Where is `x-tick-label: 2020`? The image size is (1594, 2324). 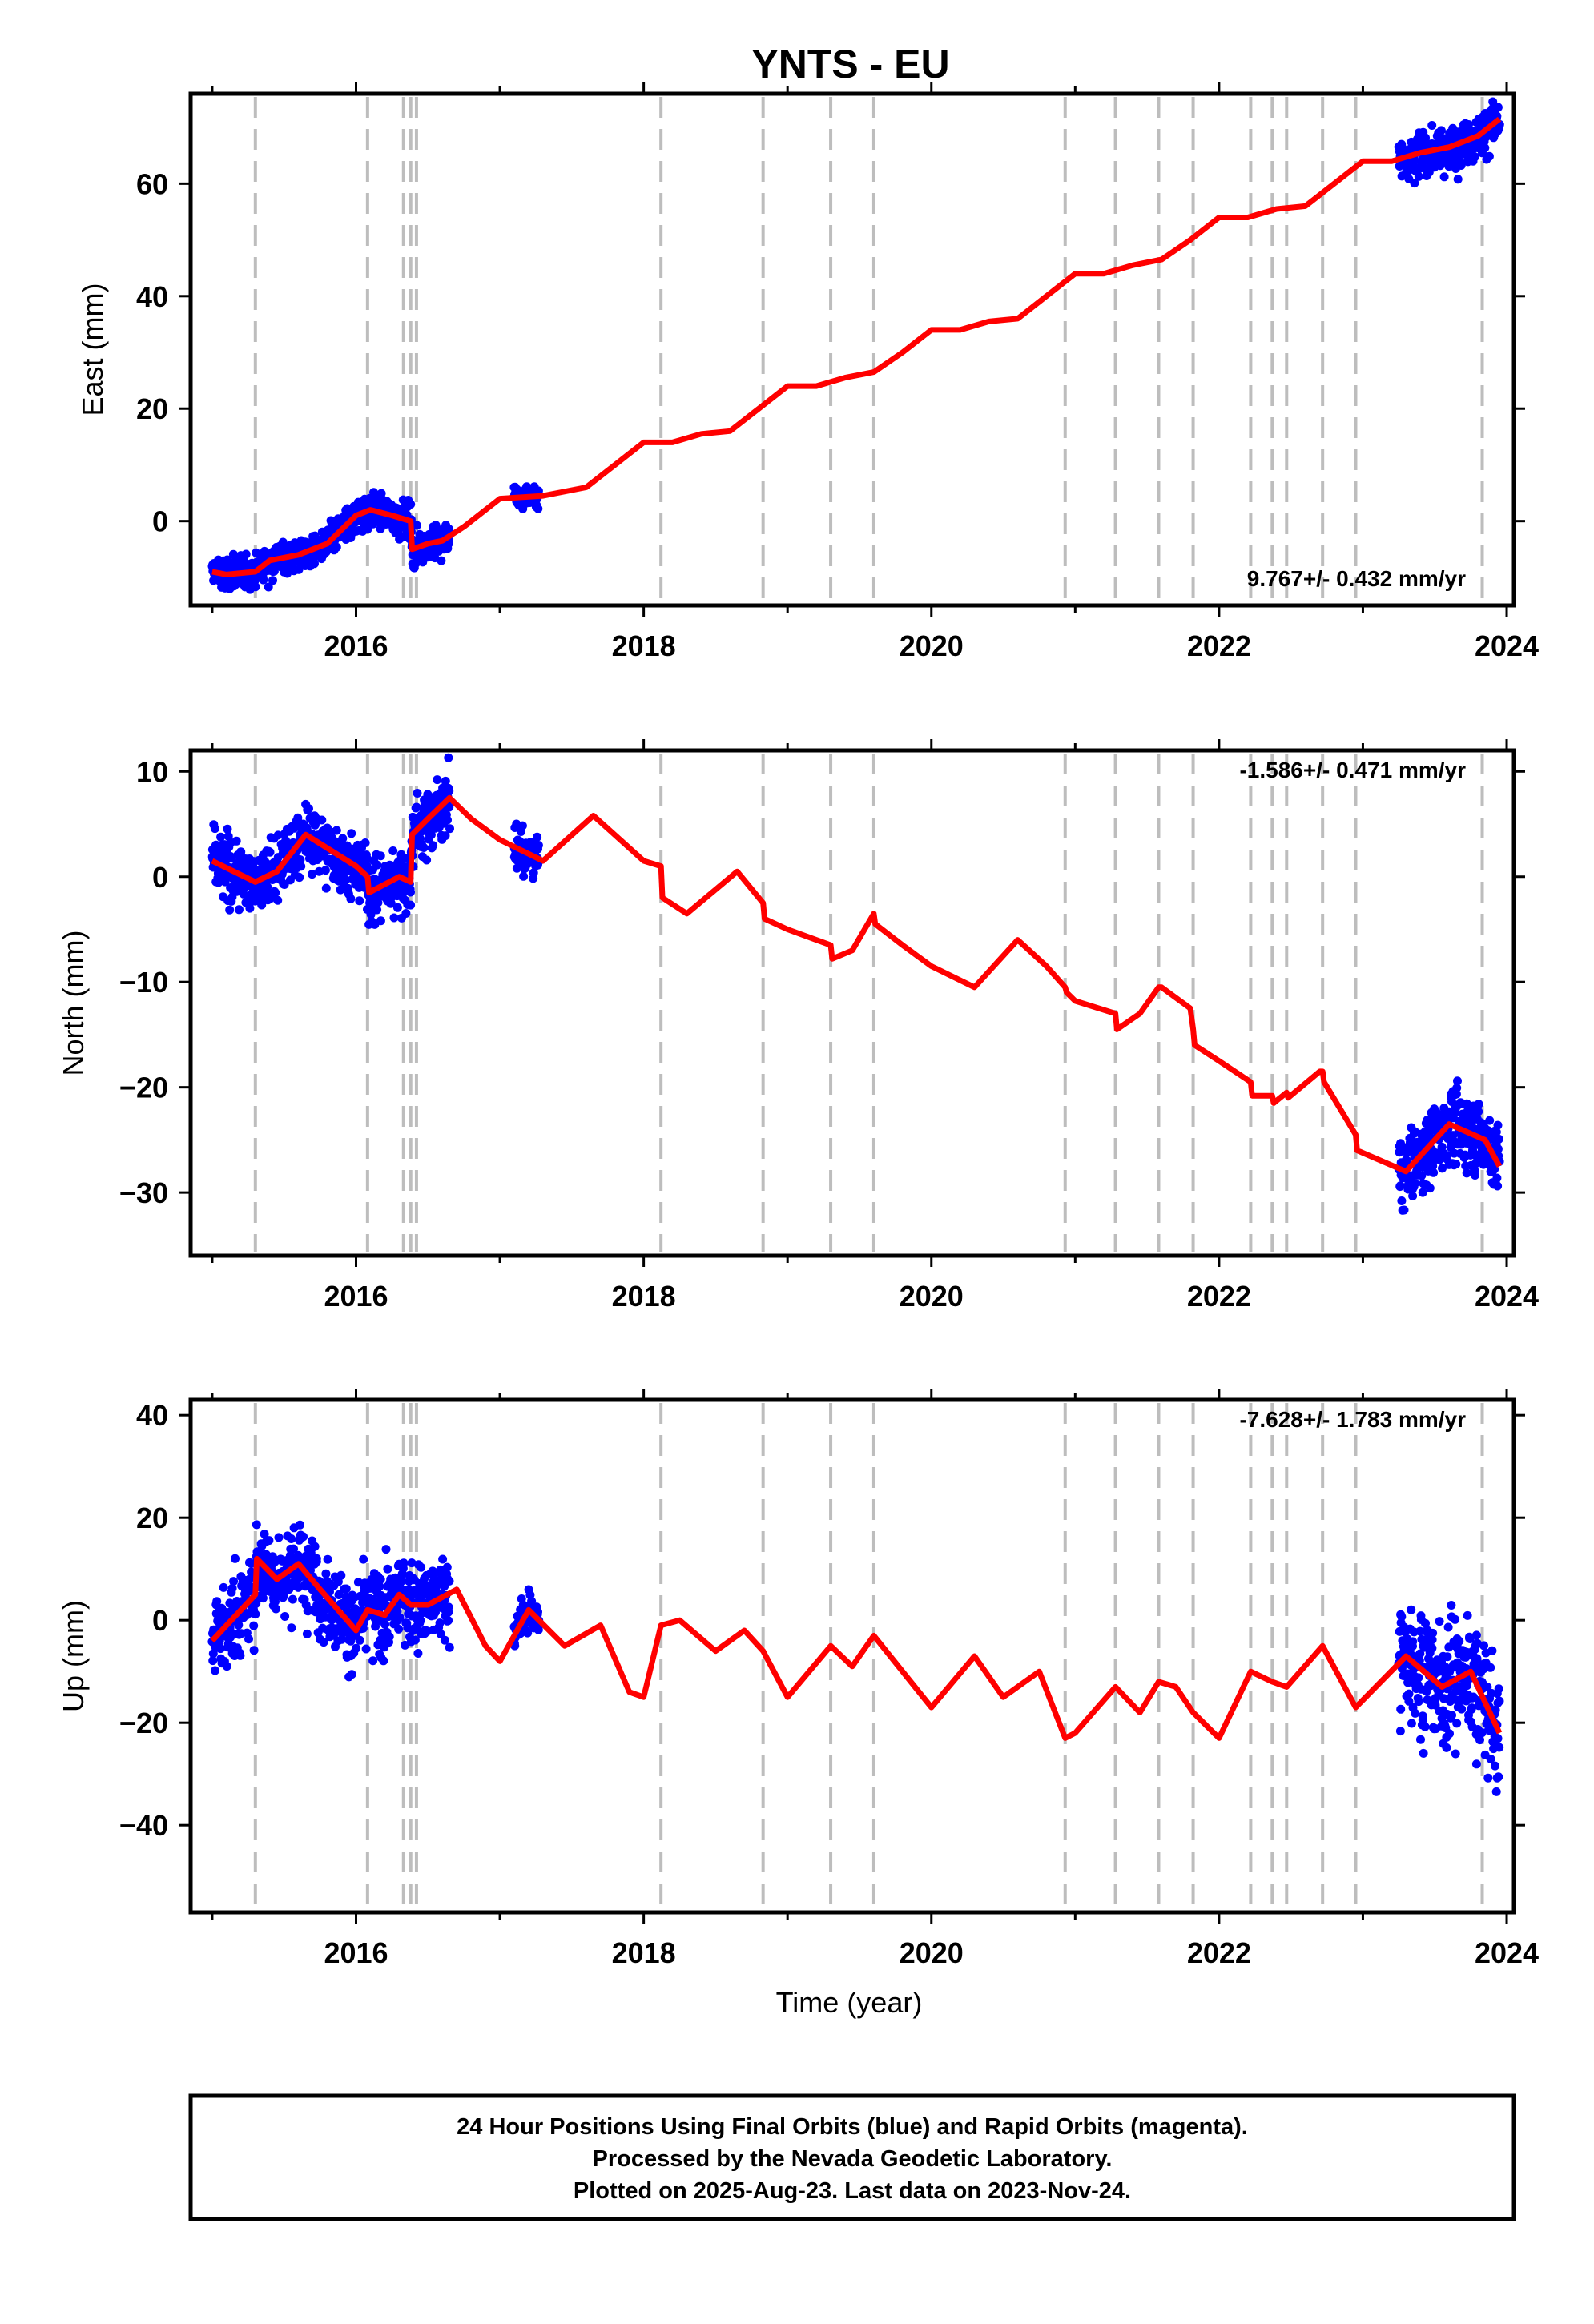
x-tick-label: 2020 is located at coordinates (932, 1296).